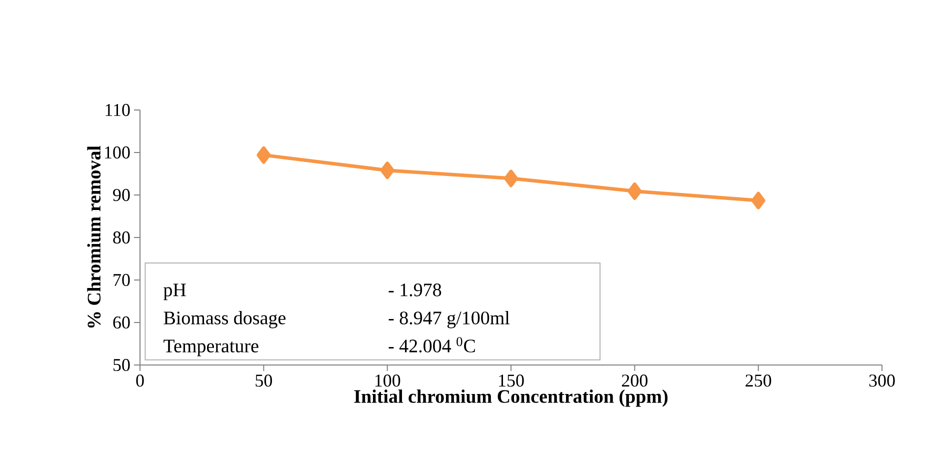 This screenshot has height=450, width=935. Describe the element at coordinates (225, 319) in the screenshot. I see `annotation: Biomass dosage` at that location.